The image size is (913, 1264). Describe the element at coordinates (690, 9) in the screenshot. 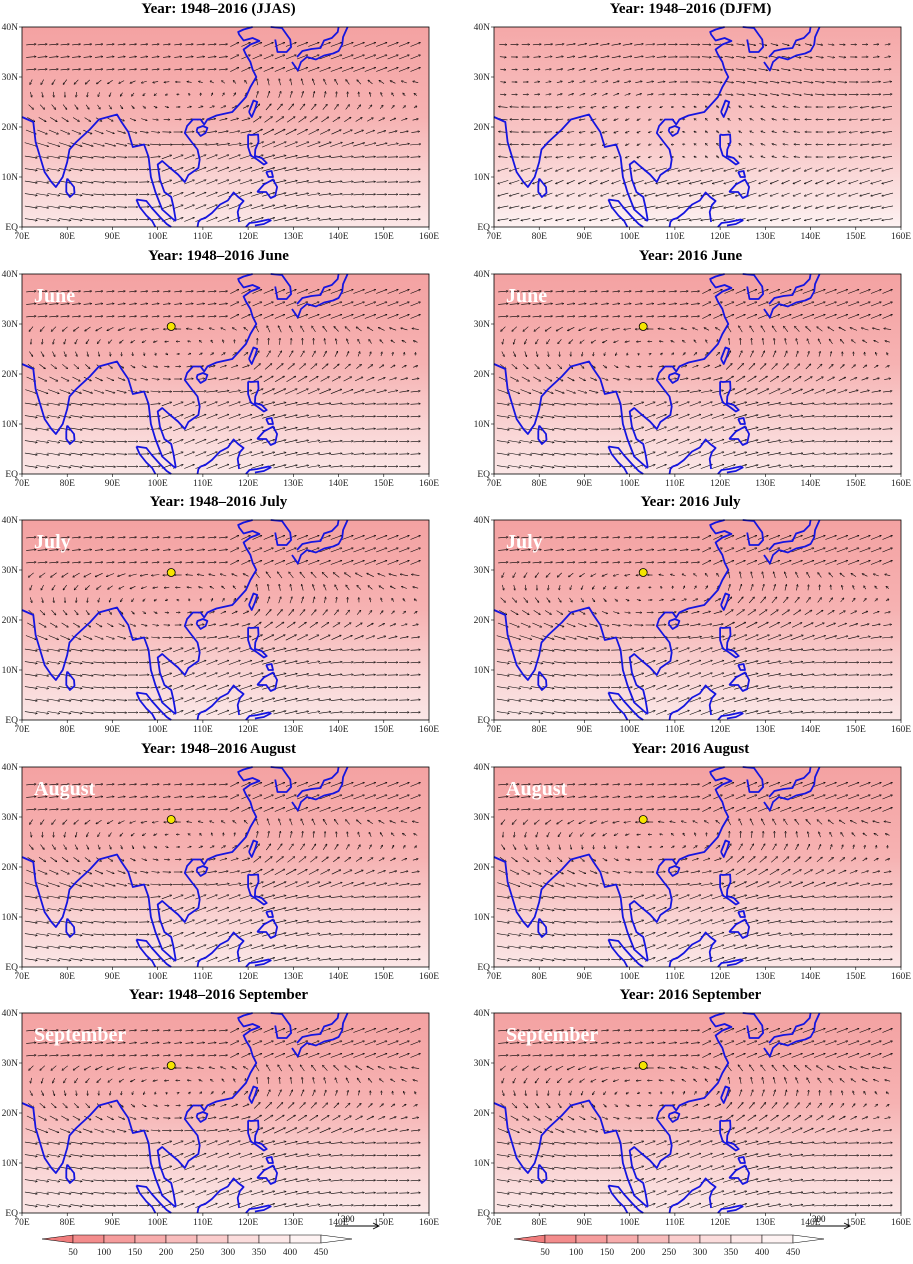

I see `panel-title: Year: 1948–2016 (DJFM)` at that location.